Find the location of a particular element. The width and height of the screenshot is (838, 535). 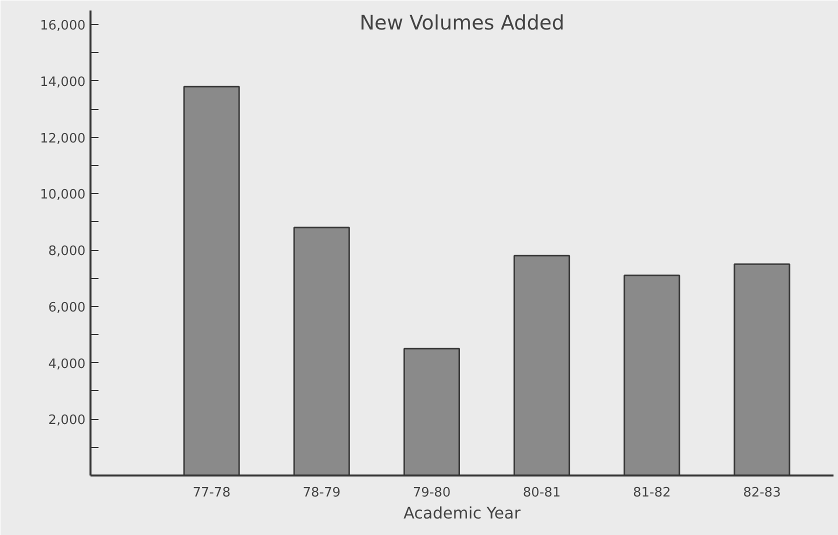

x-tick-label: 79-80 is located at coordinates (431, 493).